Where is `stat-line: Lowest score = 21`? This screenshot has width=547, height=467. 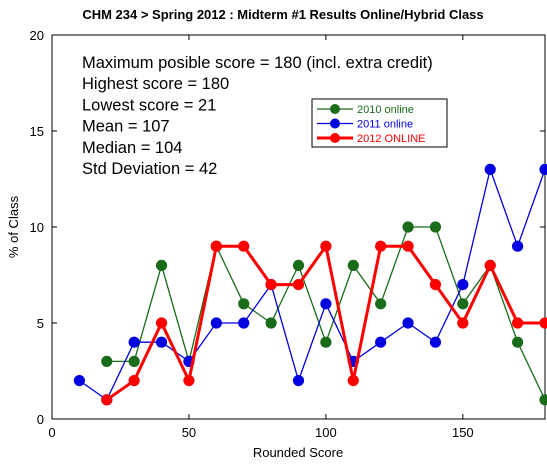 stat-line: Lowest score = 21 is located at coordinates (149, 105).